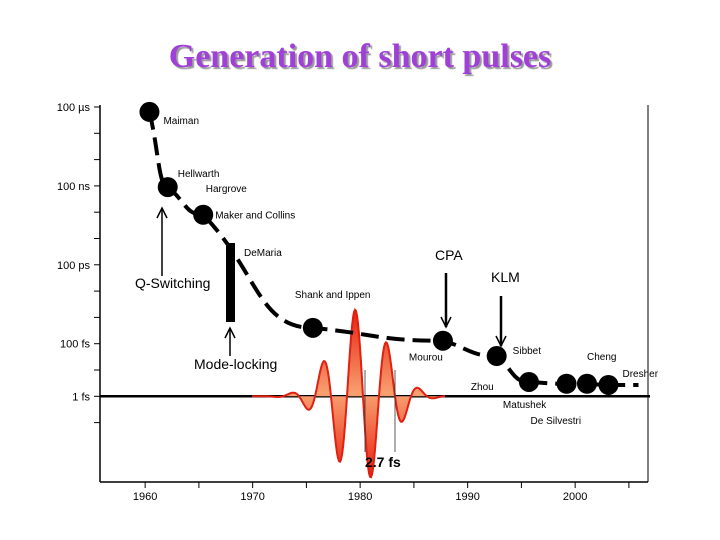  What do you see at coordinates (426, 358) in the screenshot?
I see `point-label: Mourou` at bounding box center [426, 358].